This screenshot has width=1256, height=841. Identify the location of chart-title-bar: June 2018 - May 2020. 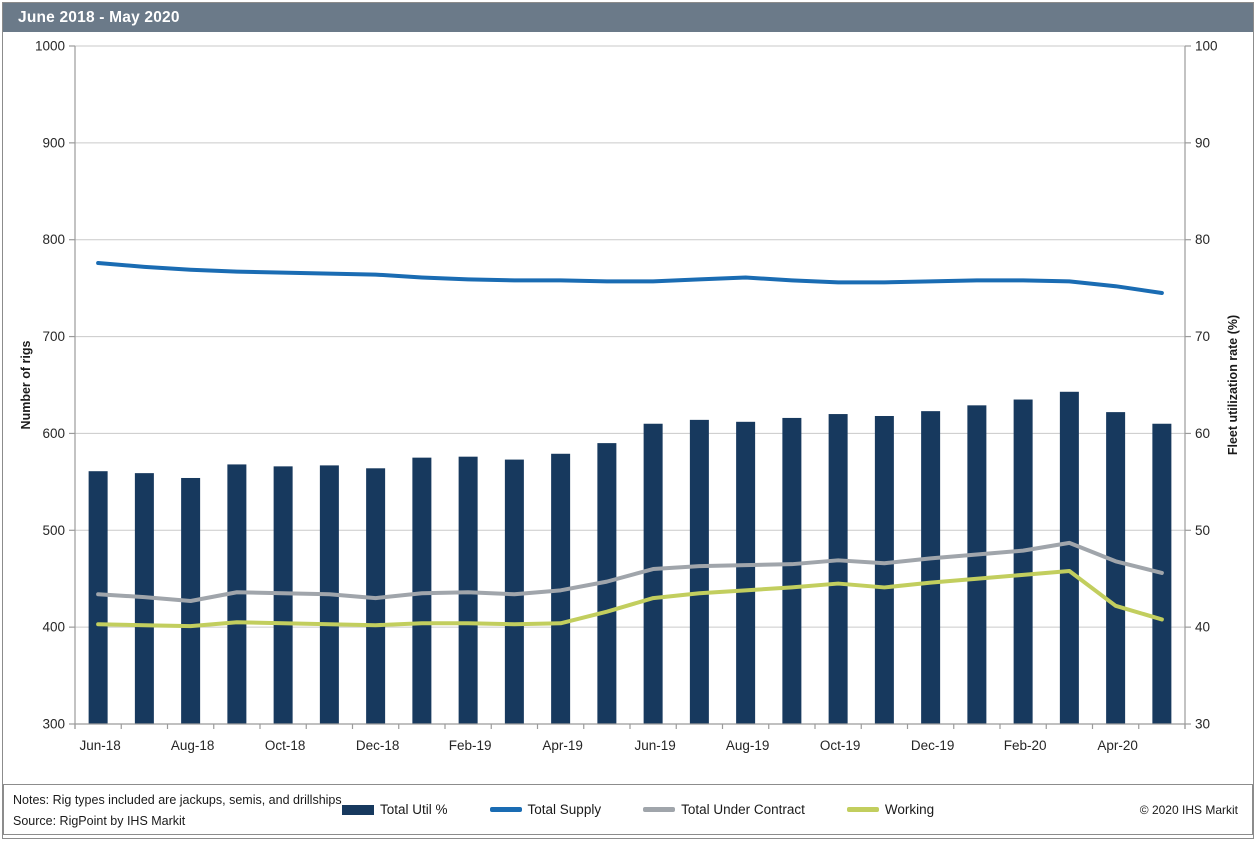
(628, 17).